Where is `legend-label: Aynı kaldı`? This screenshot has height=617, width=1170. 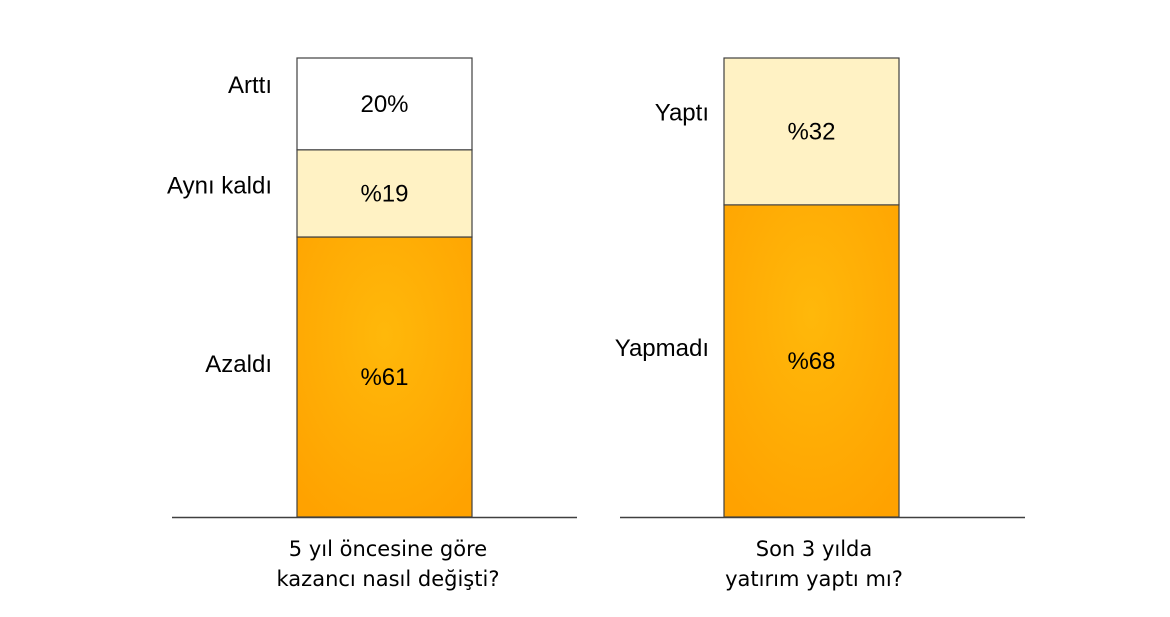
legend-label: Aynı kaldı is located at coordinates (219, 185).